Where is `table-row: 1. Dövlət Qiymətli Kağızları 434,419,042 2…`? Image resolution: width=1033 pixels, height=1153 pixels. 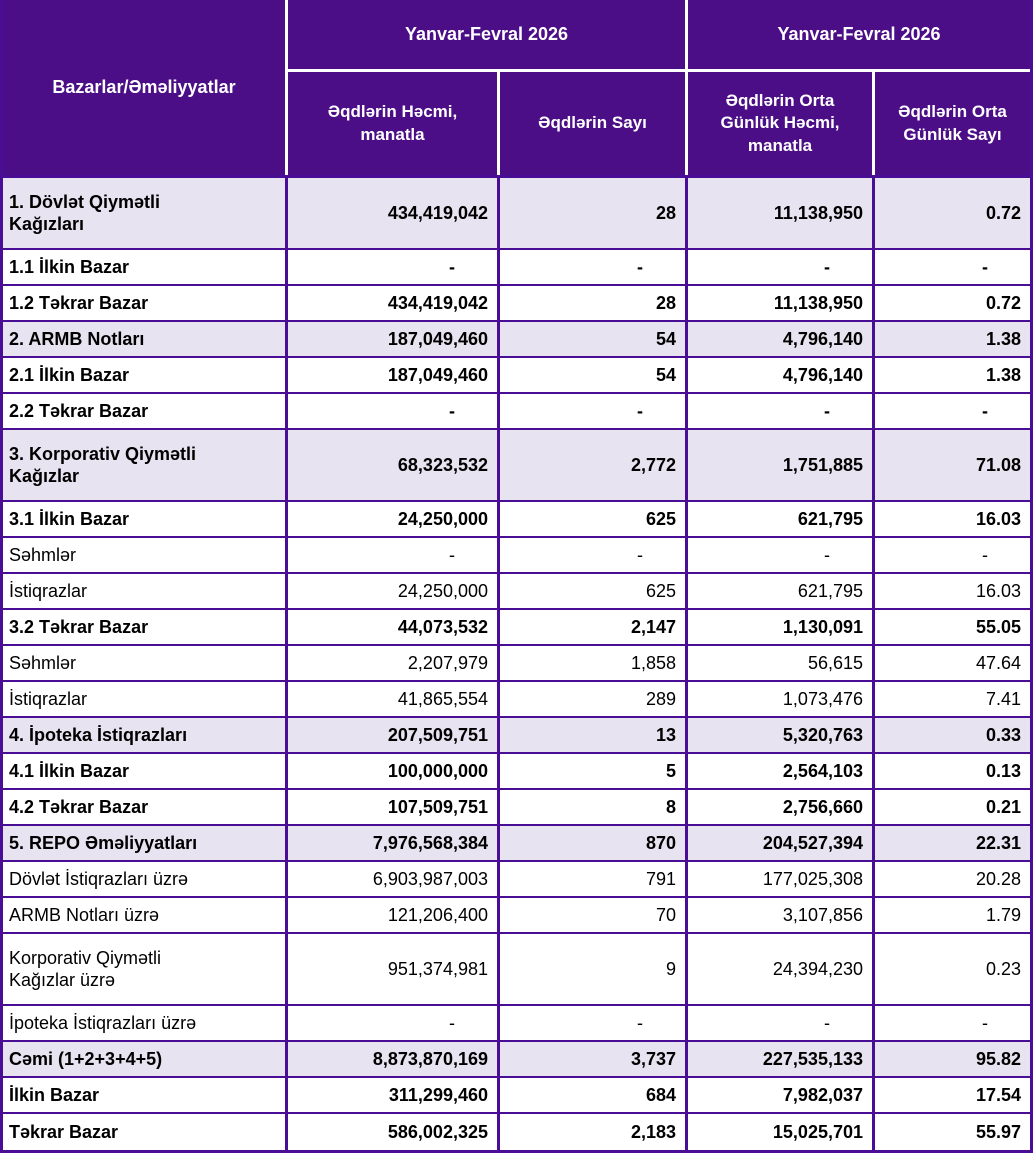
table-row: 1. Dövlət Qiymətli Kağızları 434,419,042 2… is located at coordinates (516, 214).